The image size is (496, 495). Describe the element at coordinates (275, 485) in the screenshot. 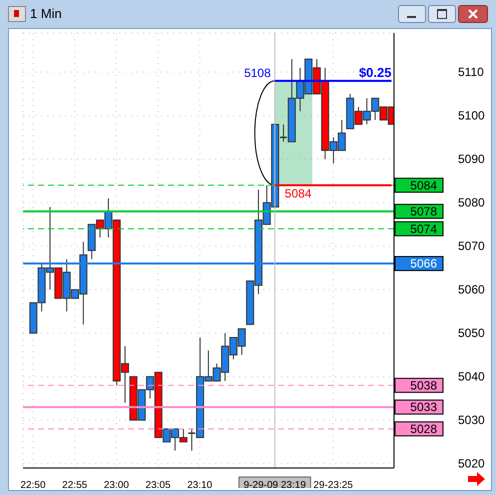

I see `x-tick-label: 9-29-09 23:19` at that location.